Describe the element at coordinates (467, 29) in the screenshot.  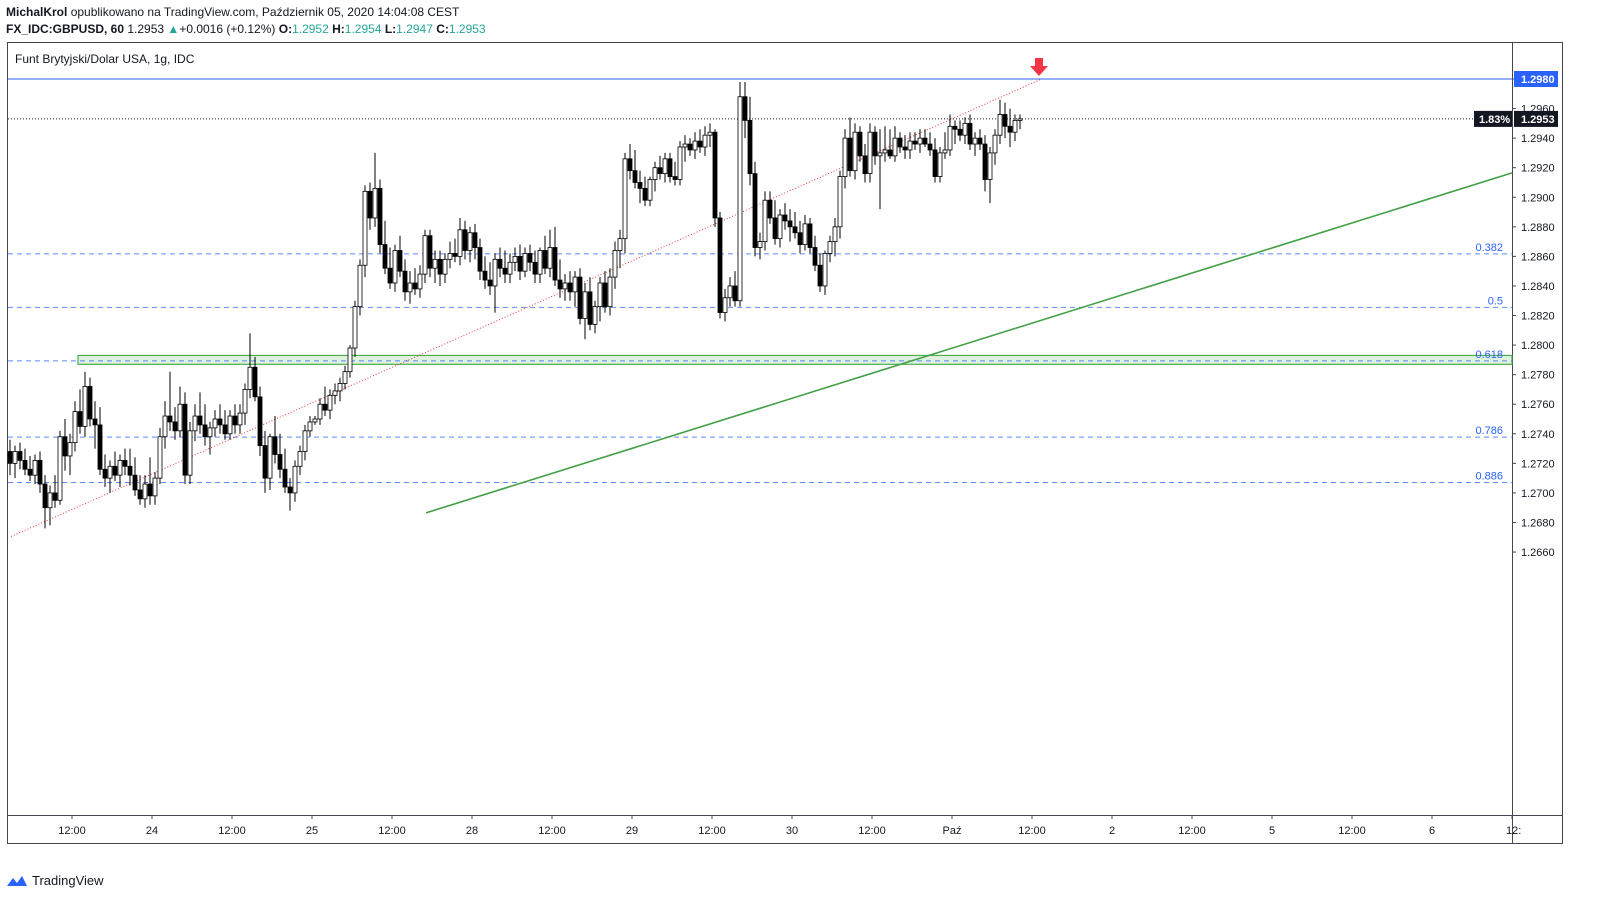
I see `close-value: 1.2953` at that location.